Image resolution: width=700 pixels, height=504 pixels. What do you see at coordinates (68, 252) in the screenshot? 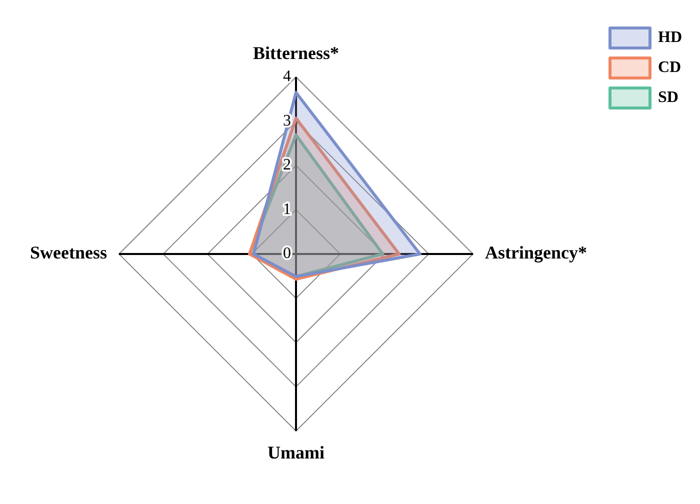
I see `spoke-label: Sweetness` at bounding box center [68, 252].